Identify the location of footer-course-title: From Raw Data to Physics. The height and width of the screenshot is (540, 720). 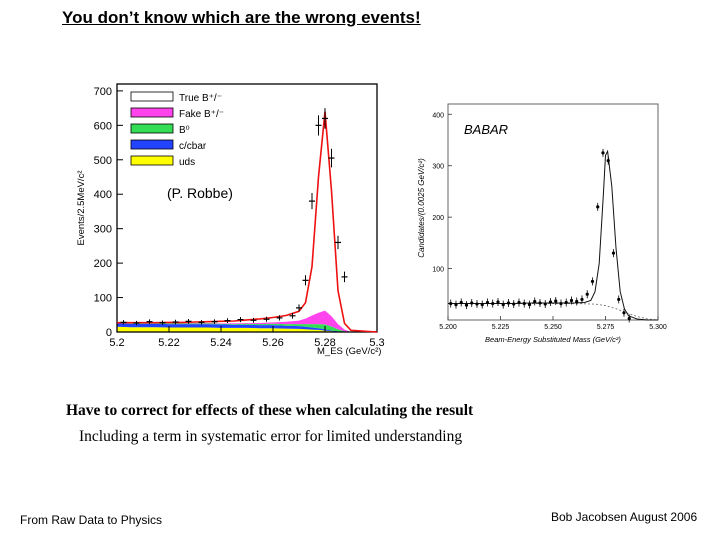
(91, 520).